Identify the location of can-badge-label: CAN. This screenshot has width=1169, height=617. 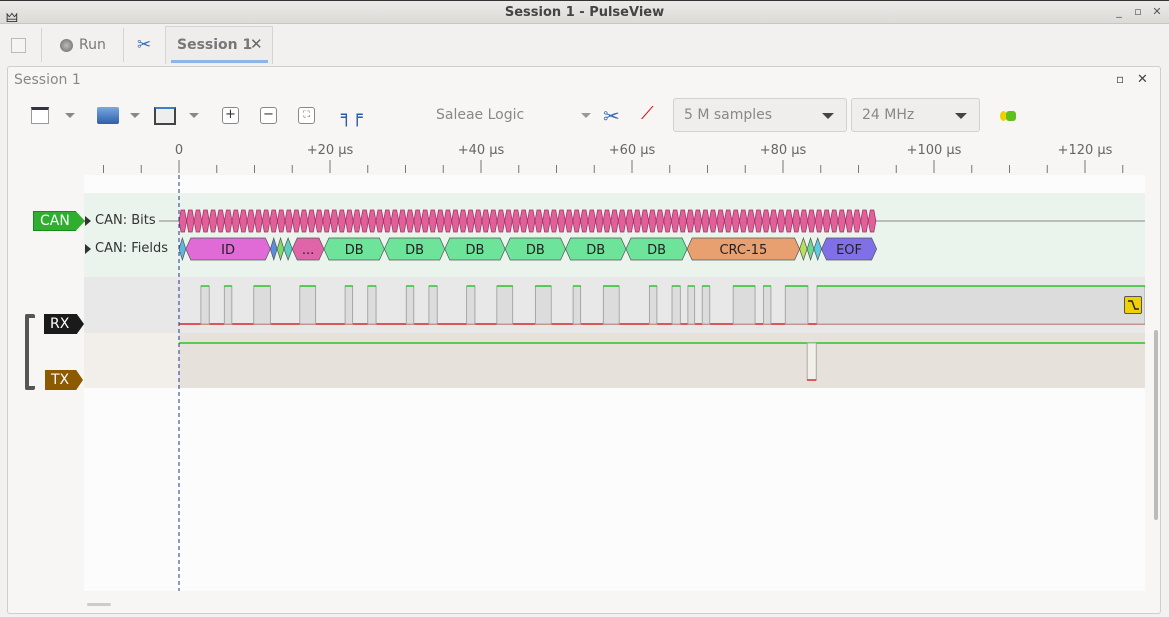
(55, 221).